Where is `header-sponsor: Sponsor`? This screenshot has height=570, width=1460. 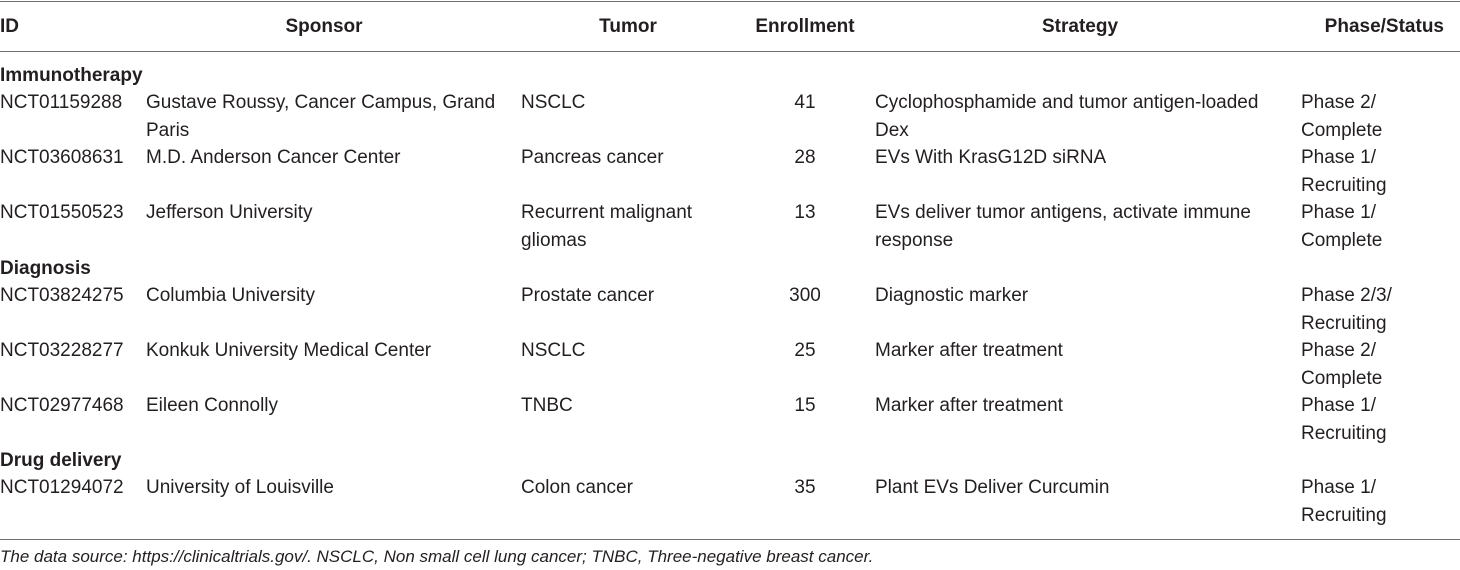
header-sponsor: Sponsor is located at coordinates (324, 26).